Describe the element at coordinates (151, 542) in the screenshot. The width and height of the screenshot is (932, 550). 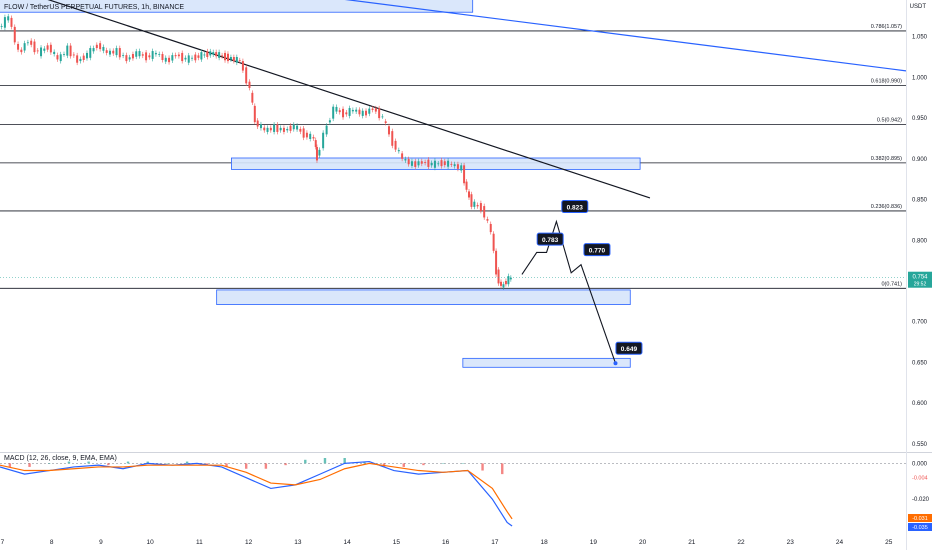
I see `x-tick-label: 10` at that location.